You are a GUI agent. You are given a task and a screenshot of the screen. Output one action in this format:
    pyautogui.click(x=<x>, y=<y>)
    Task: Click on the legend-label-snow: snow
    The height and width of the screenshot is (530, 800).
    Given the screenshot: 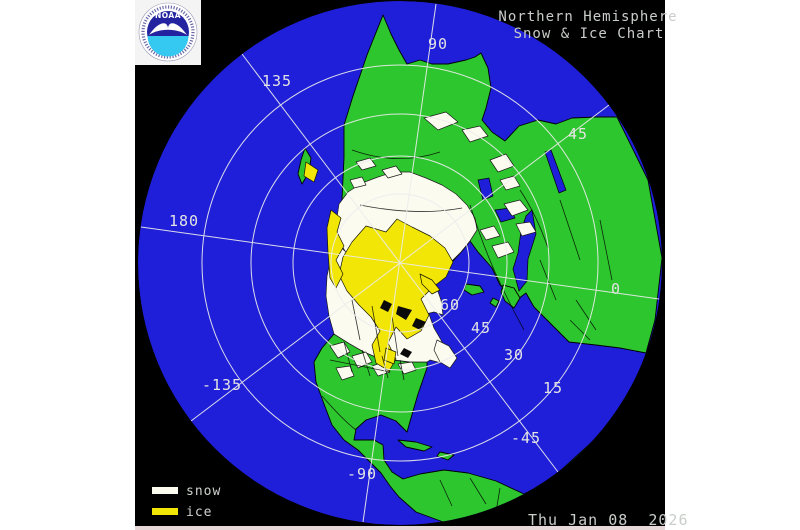 What is the action you would take?
    pyautogui.click(x=203, y=491)
    